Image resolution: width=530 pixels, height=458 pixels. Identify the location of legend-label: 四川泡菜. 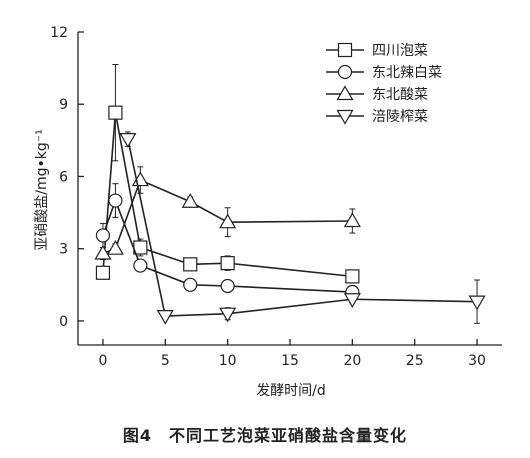
(400, 51).